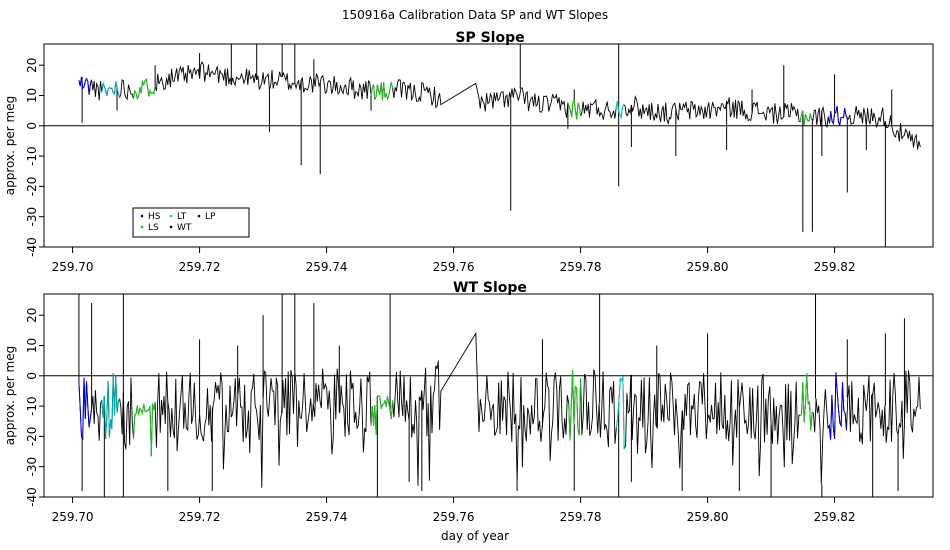 Image resolution: width=950 pixels, height=550 pixels. What do you see at coordinates (142, 227) in the screenshot?
I see `legend-marker-ls` at bounding box center [142, 227].